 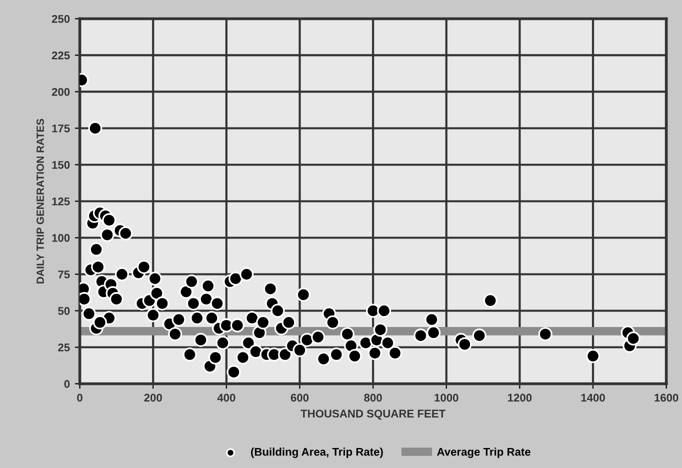 I want to click on x-tick-label: 800, so click(x=373, y=398).